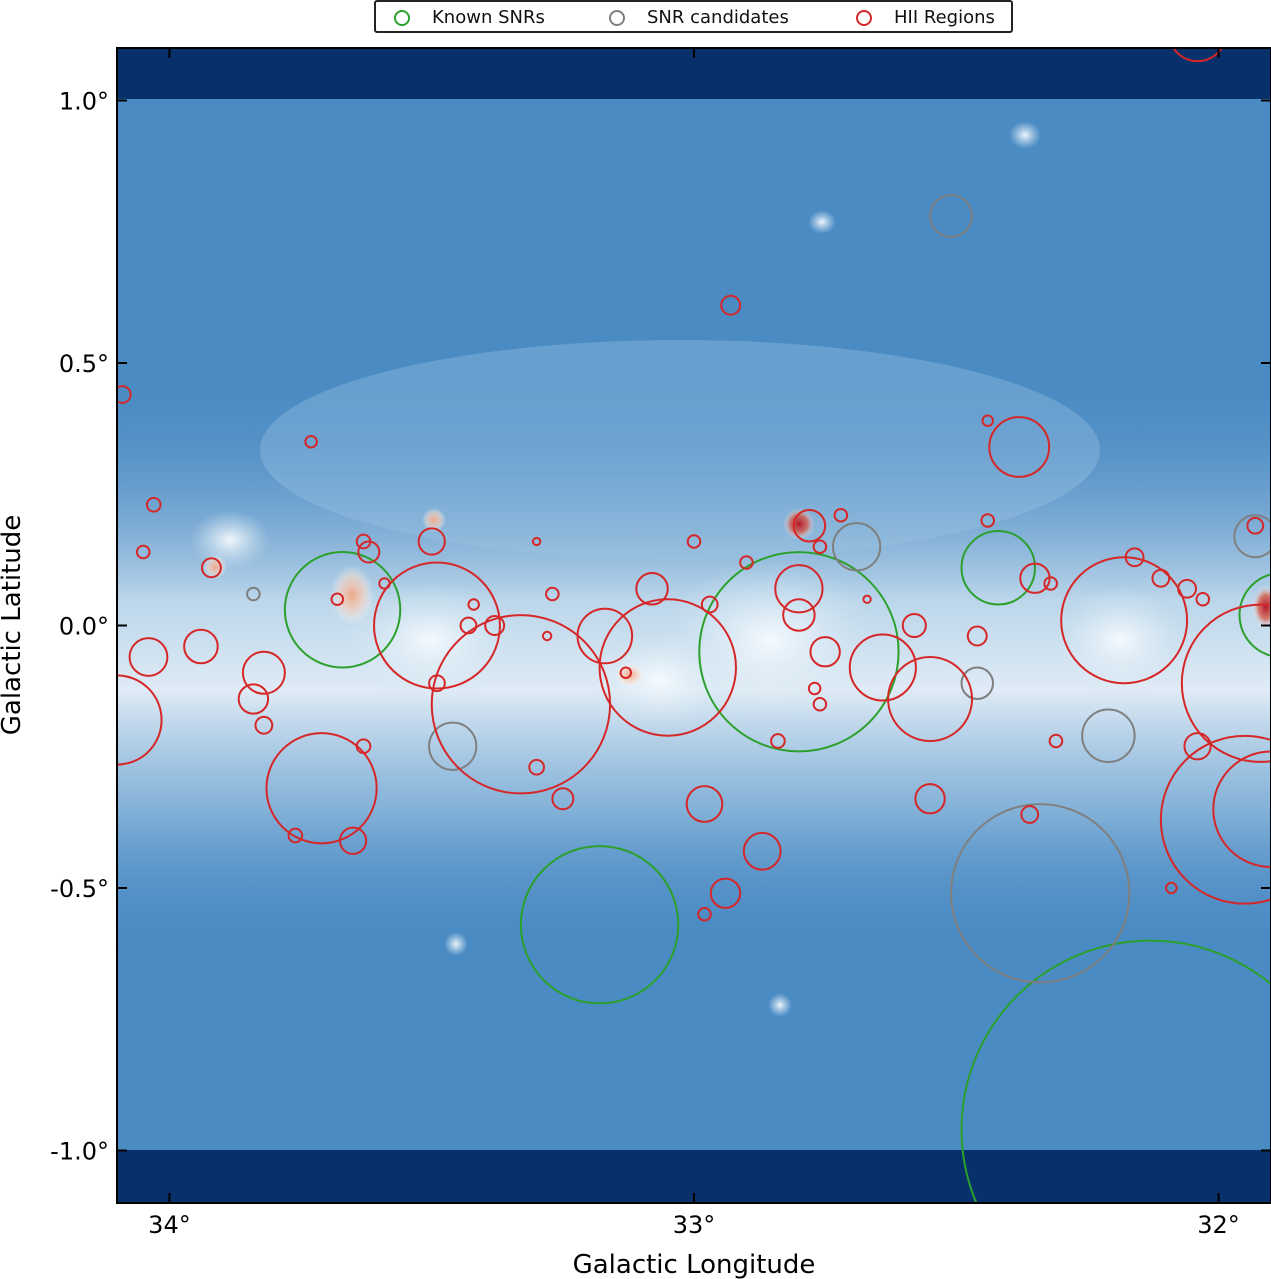  What do you see at coordinates (169, 1225) in the screenshot?
I see `x-tick-label: 34°` at bounding box center [169, 1225].